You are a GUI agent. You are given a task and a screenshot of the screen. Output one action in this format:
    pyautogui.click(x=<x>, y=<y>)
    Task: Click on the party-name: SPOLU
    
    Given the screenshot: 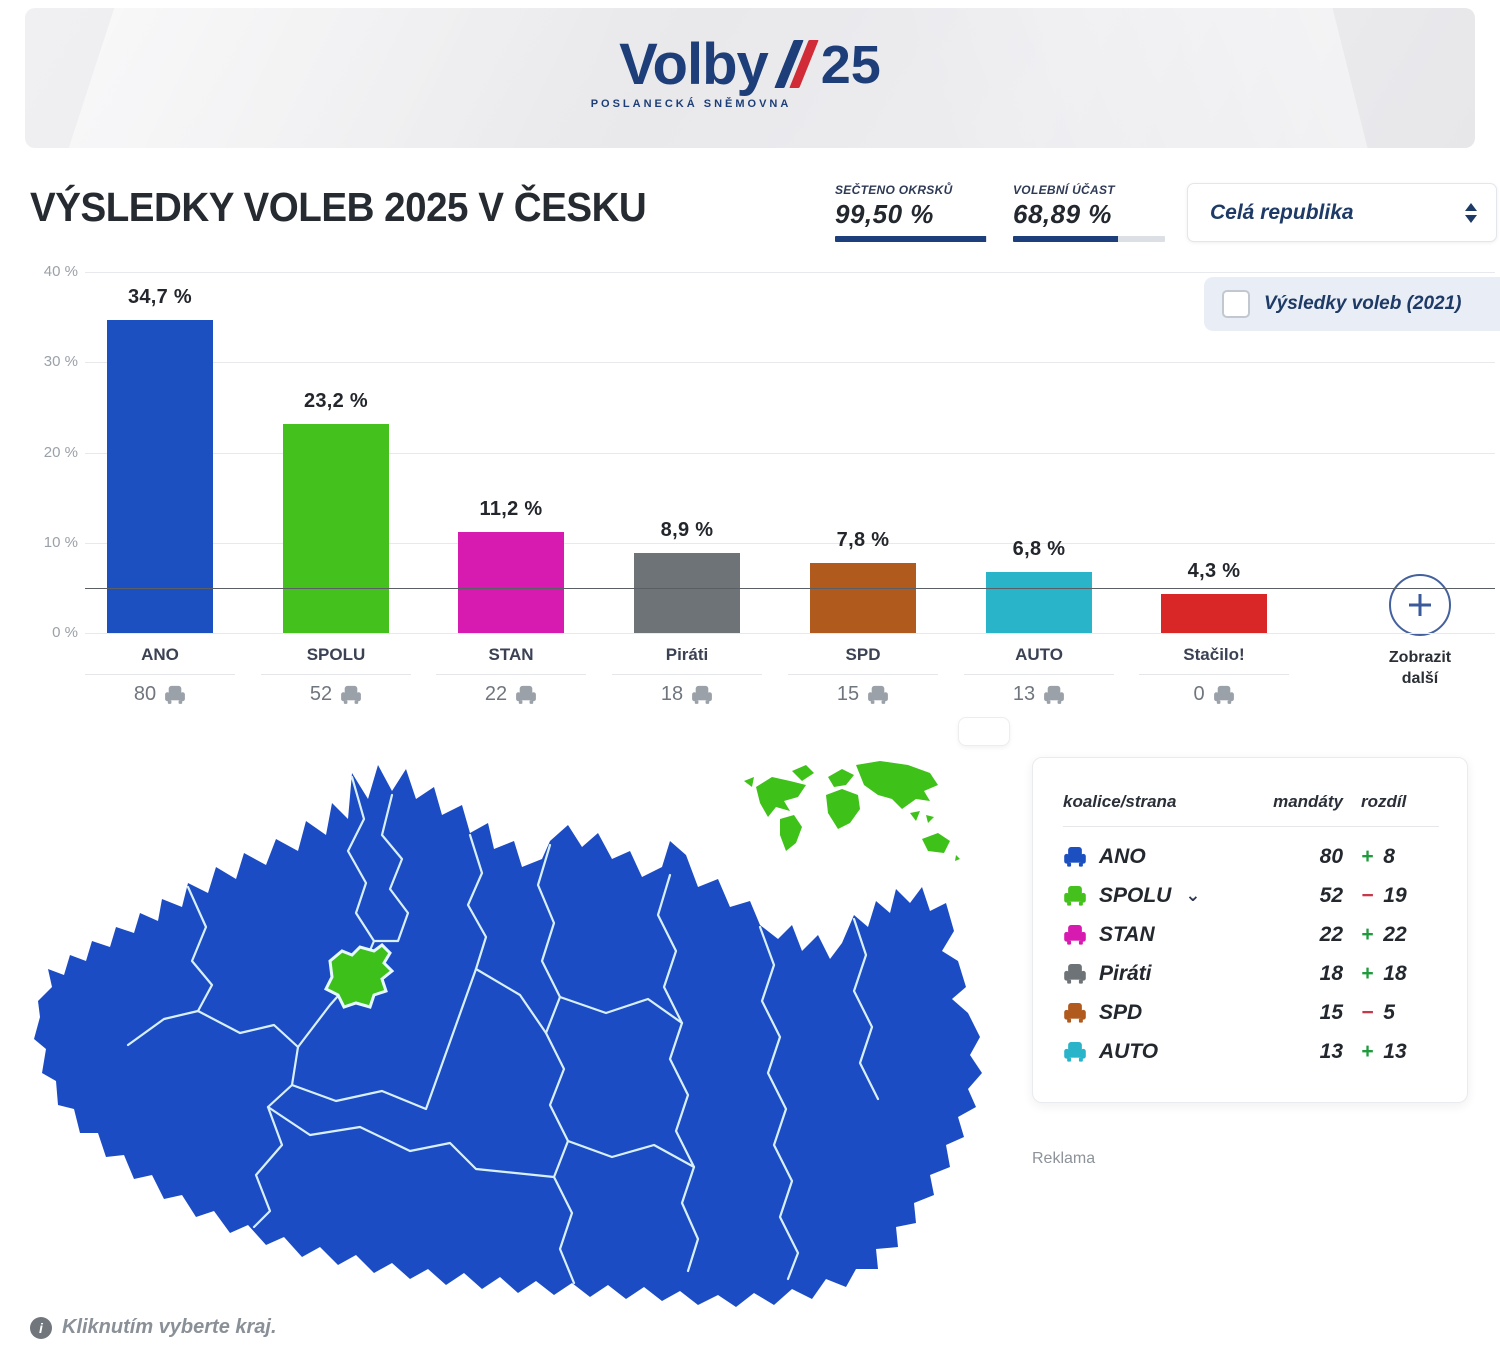 What is the action you would take?
    pyautogui.click(x=336, y=654)
    